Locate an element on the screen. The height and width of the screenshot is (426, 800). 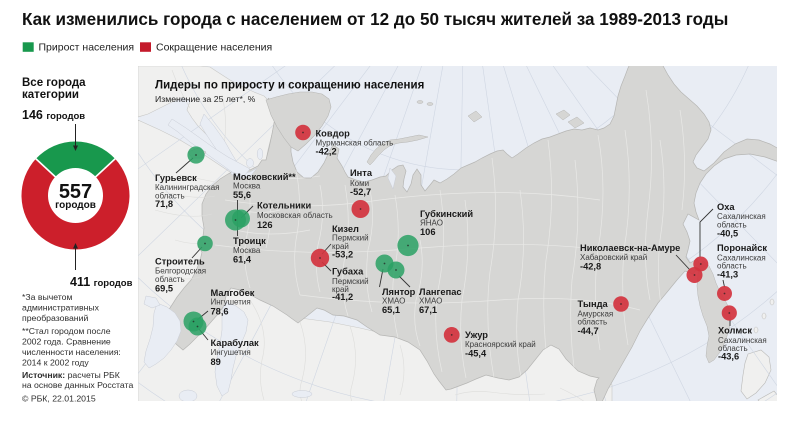
svg-text: Московский** is located at coordinates (264, 177).